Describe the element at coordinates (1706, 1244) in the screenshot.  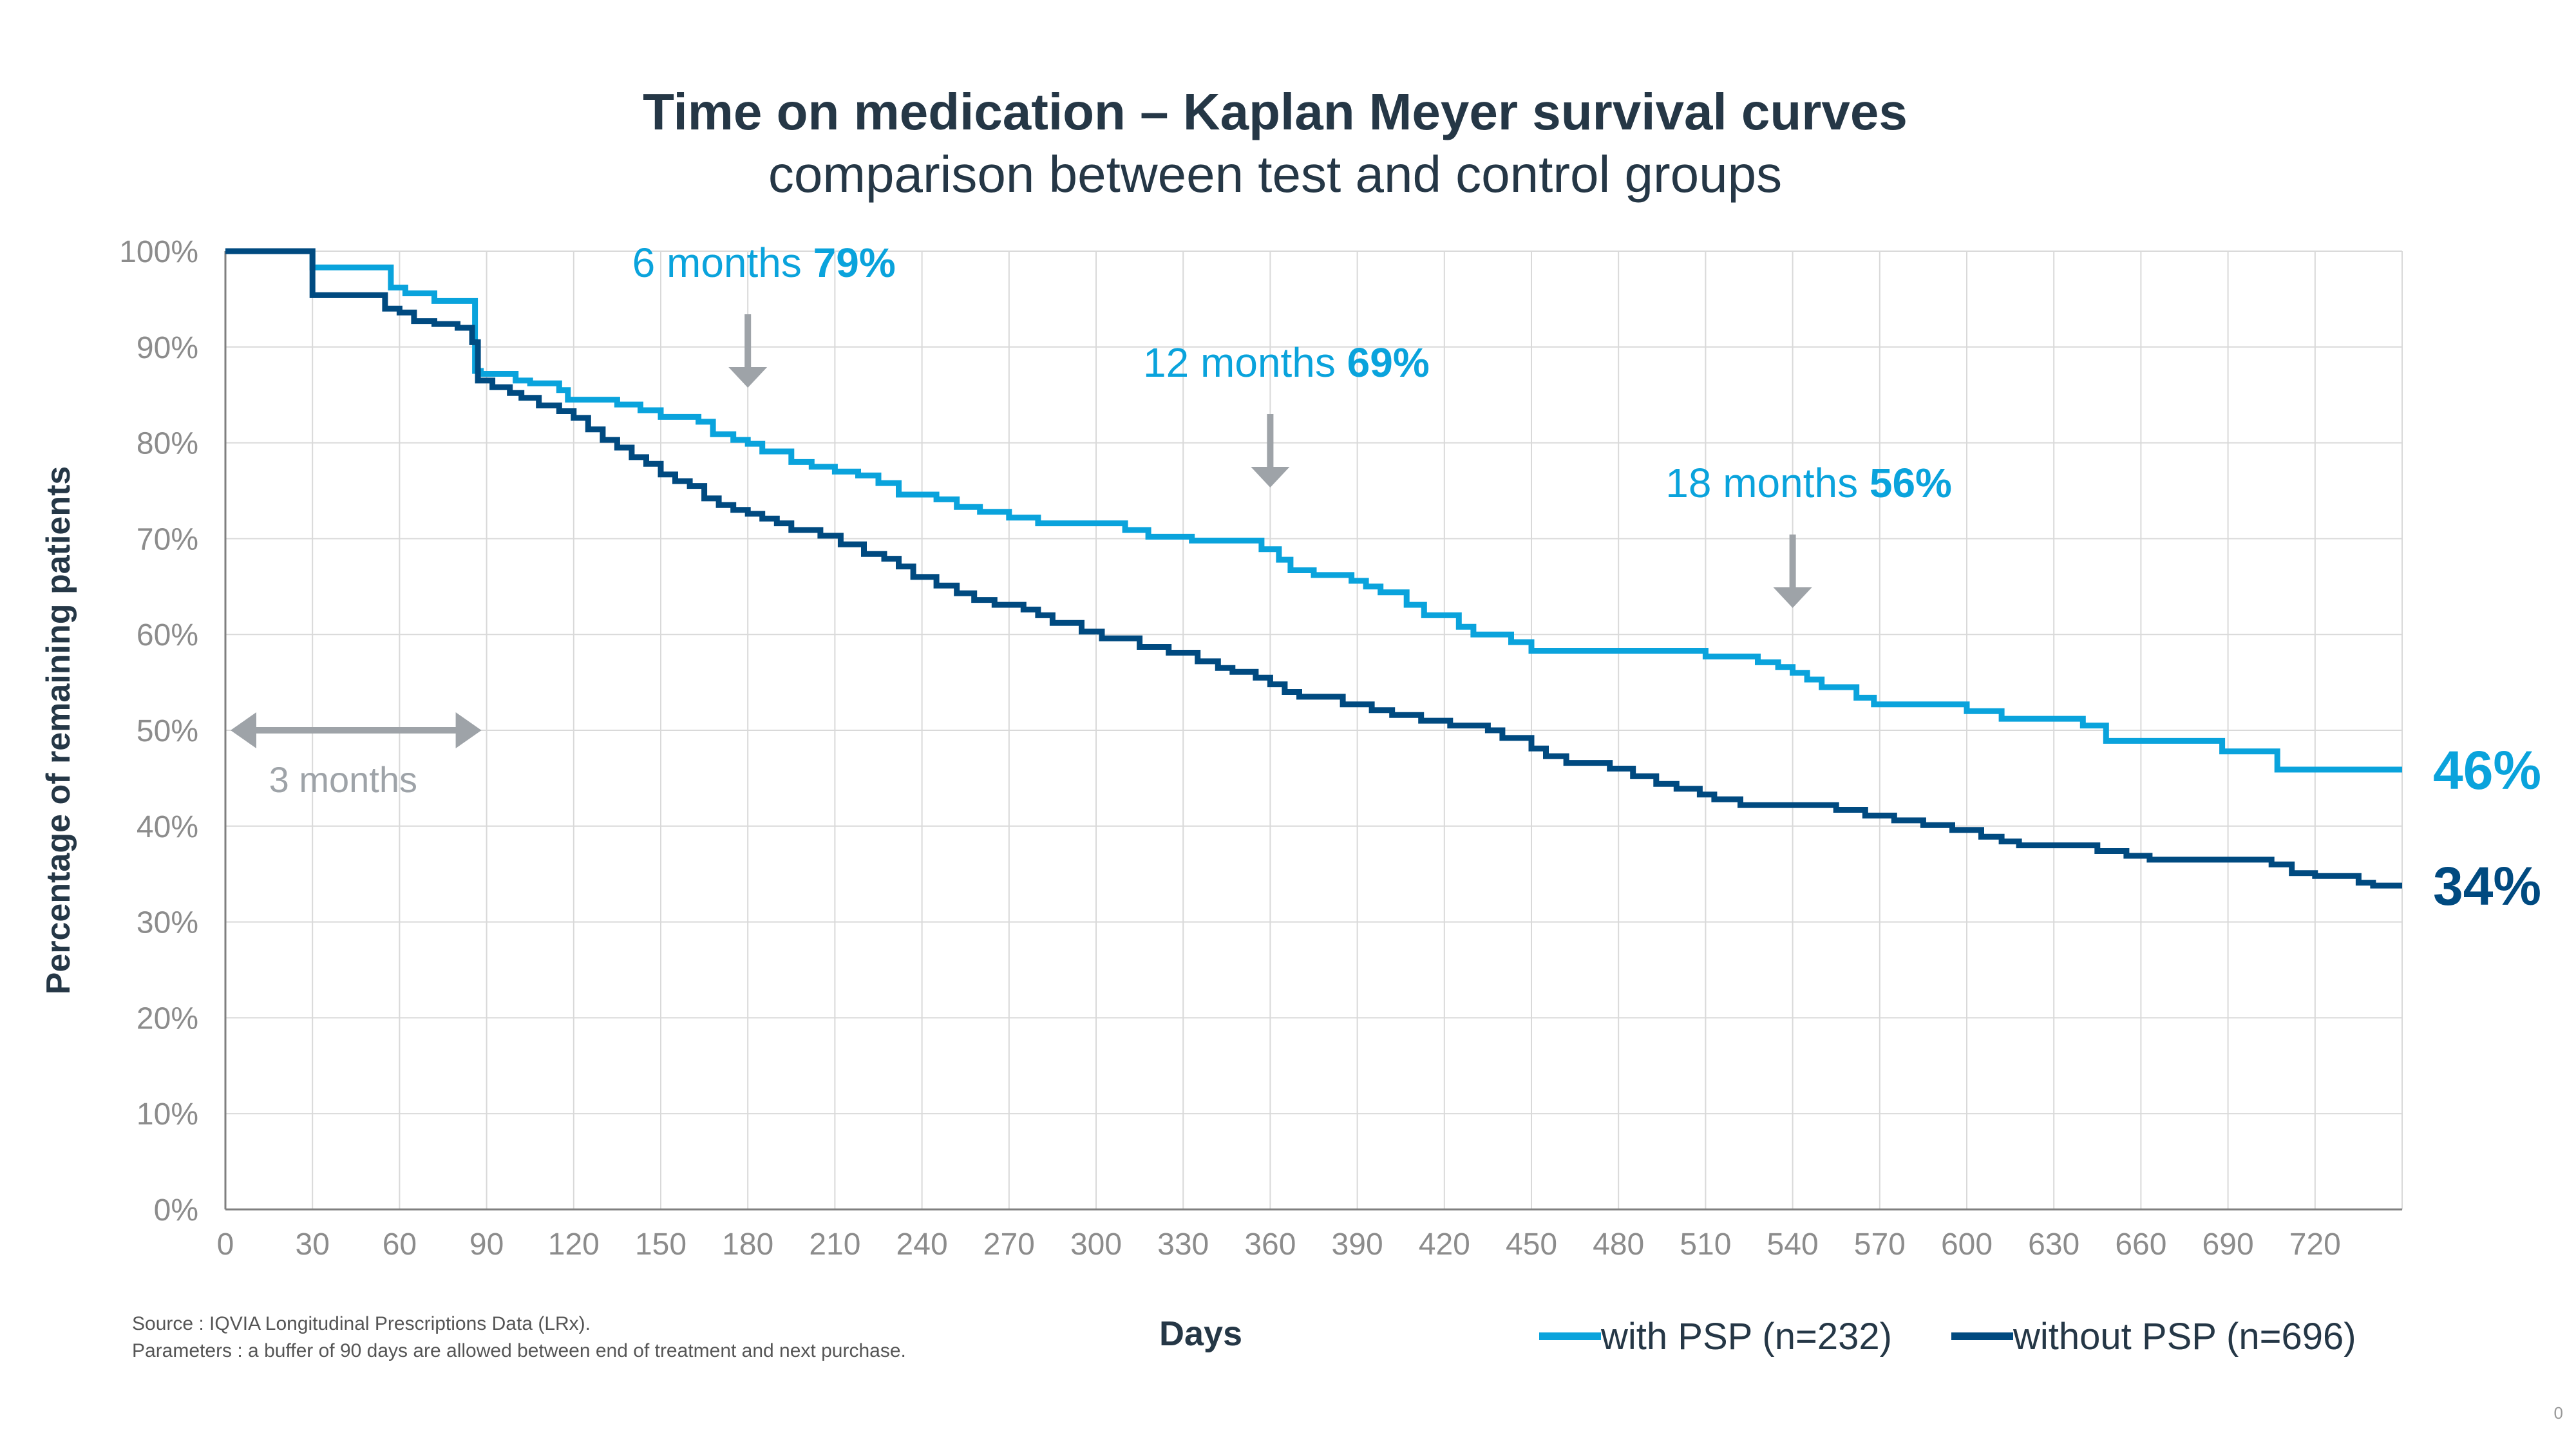
I see `x-tick-label: 510` at that location.